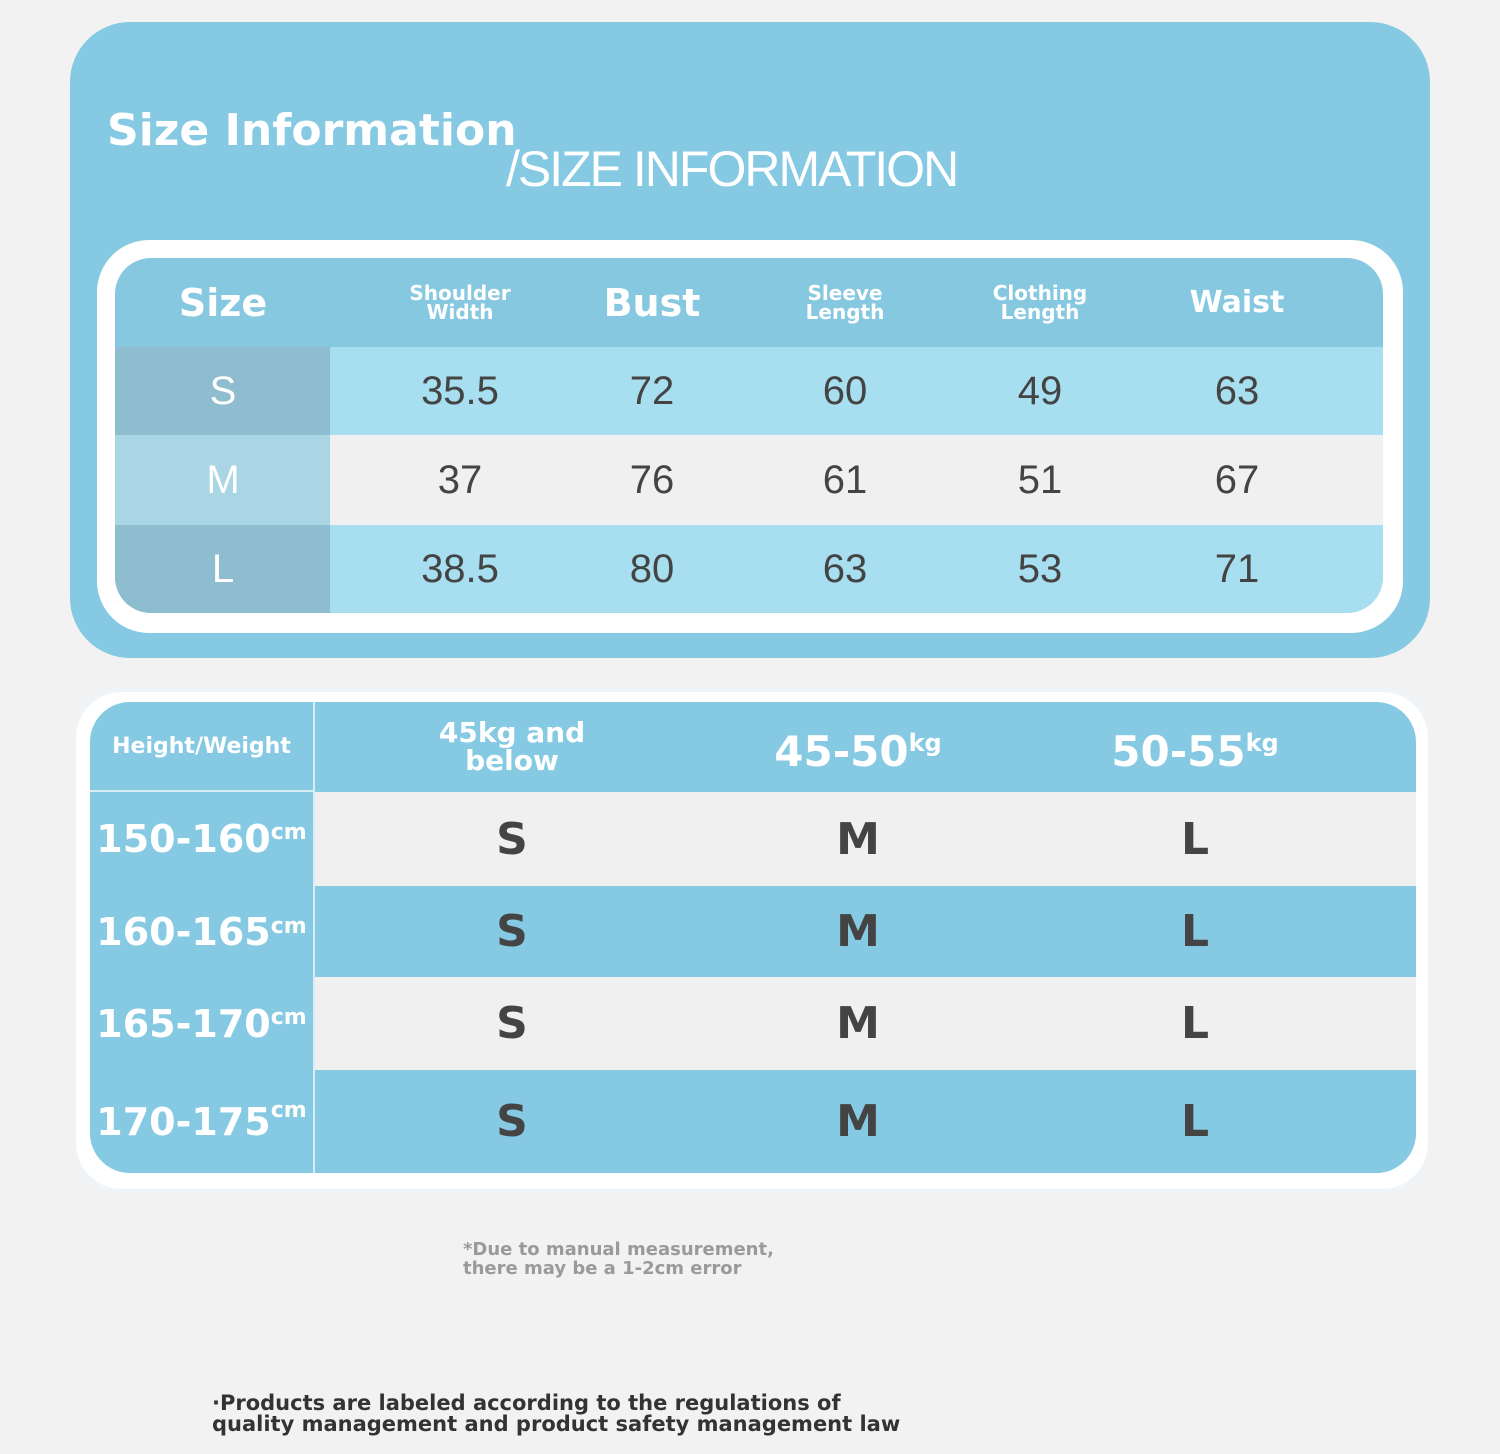 The image size is (1500, 1454). What do you see at coordinates (845, 292) in the screenshot?
I see `header-line: Sleeve` at bounding box center [845, 292].